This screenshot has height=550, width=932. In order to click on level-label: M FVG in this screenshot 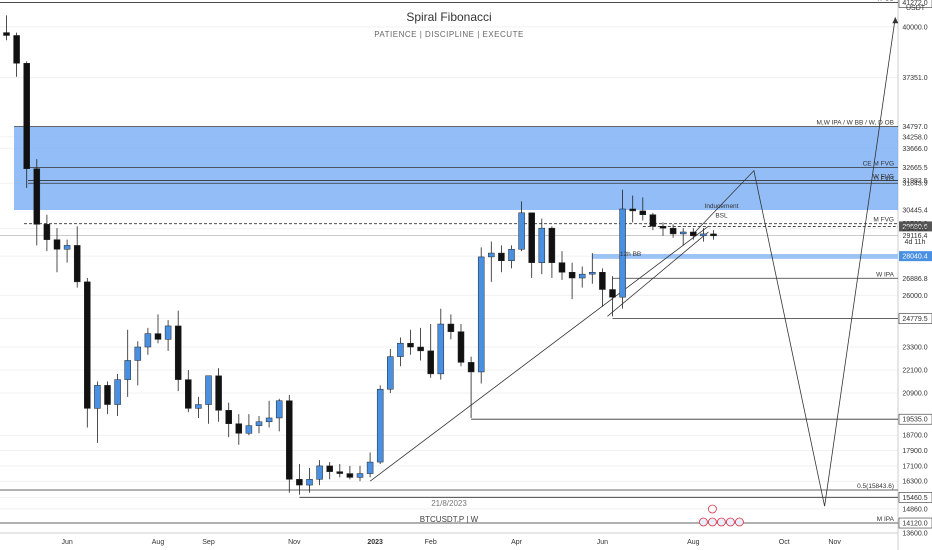, I will do `click(883, 220)`.